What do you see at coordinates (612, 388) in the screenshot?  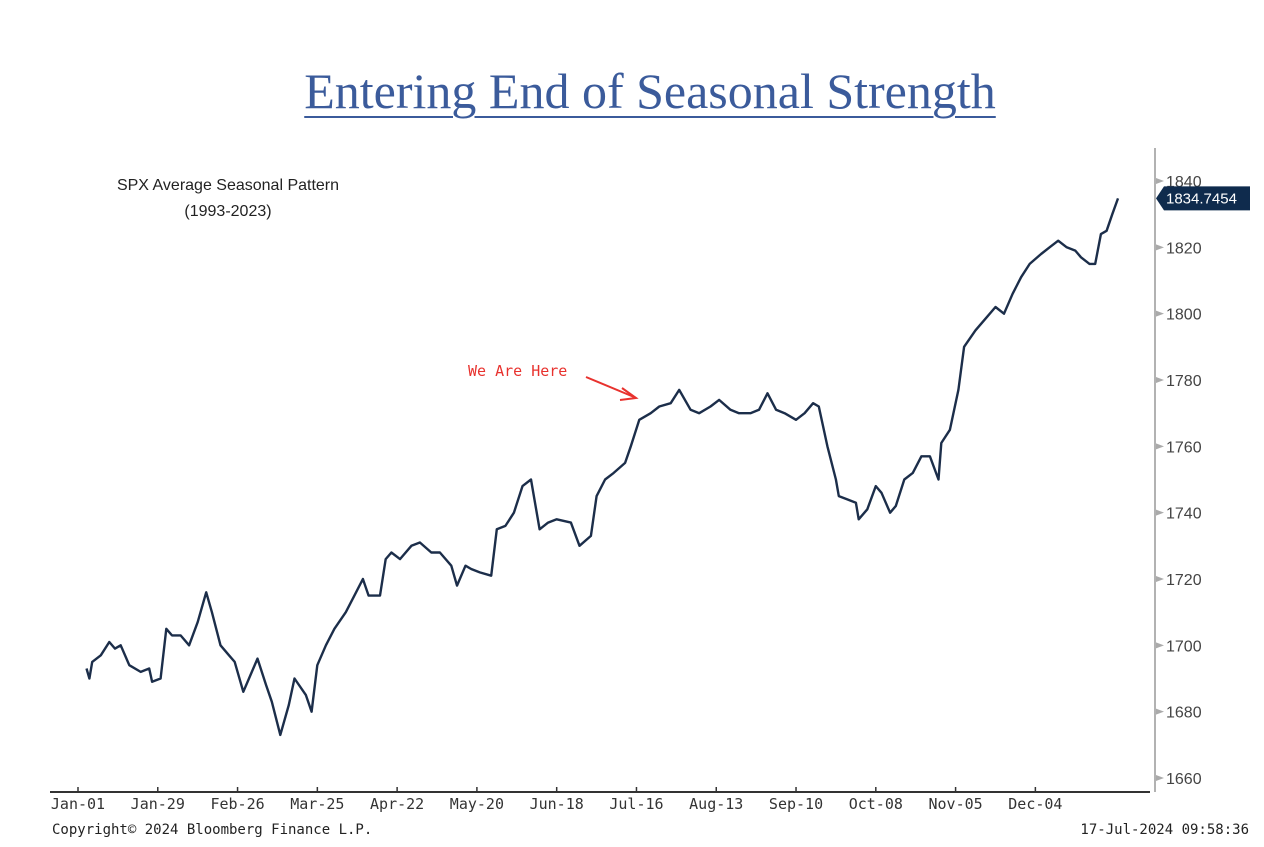 I see `annotation-arrow` at bounding box center [612, 388].